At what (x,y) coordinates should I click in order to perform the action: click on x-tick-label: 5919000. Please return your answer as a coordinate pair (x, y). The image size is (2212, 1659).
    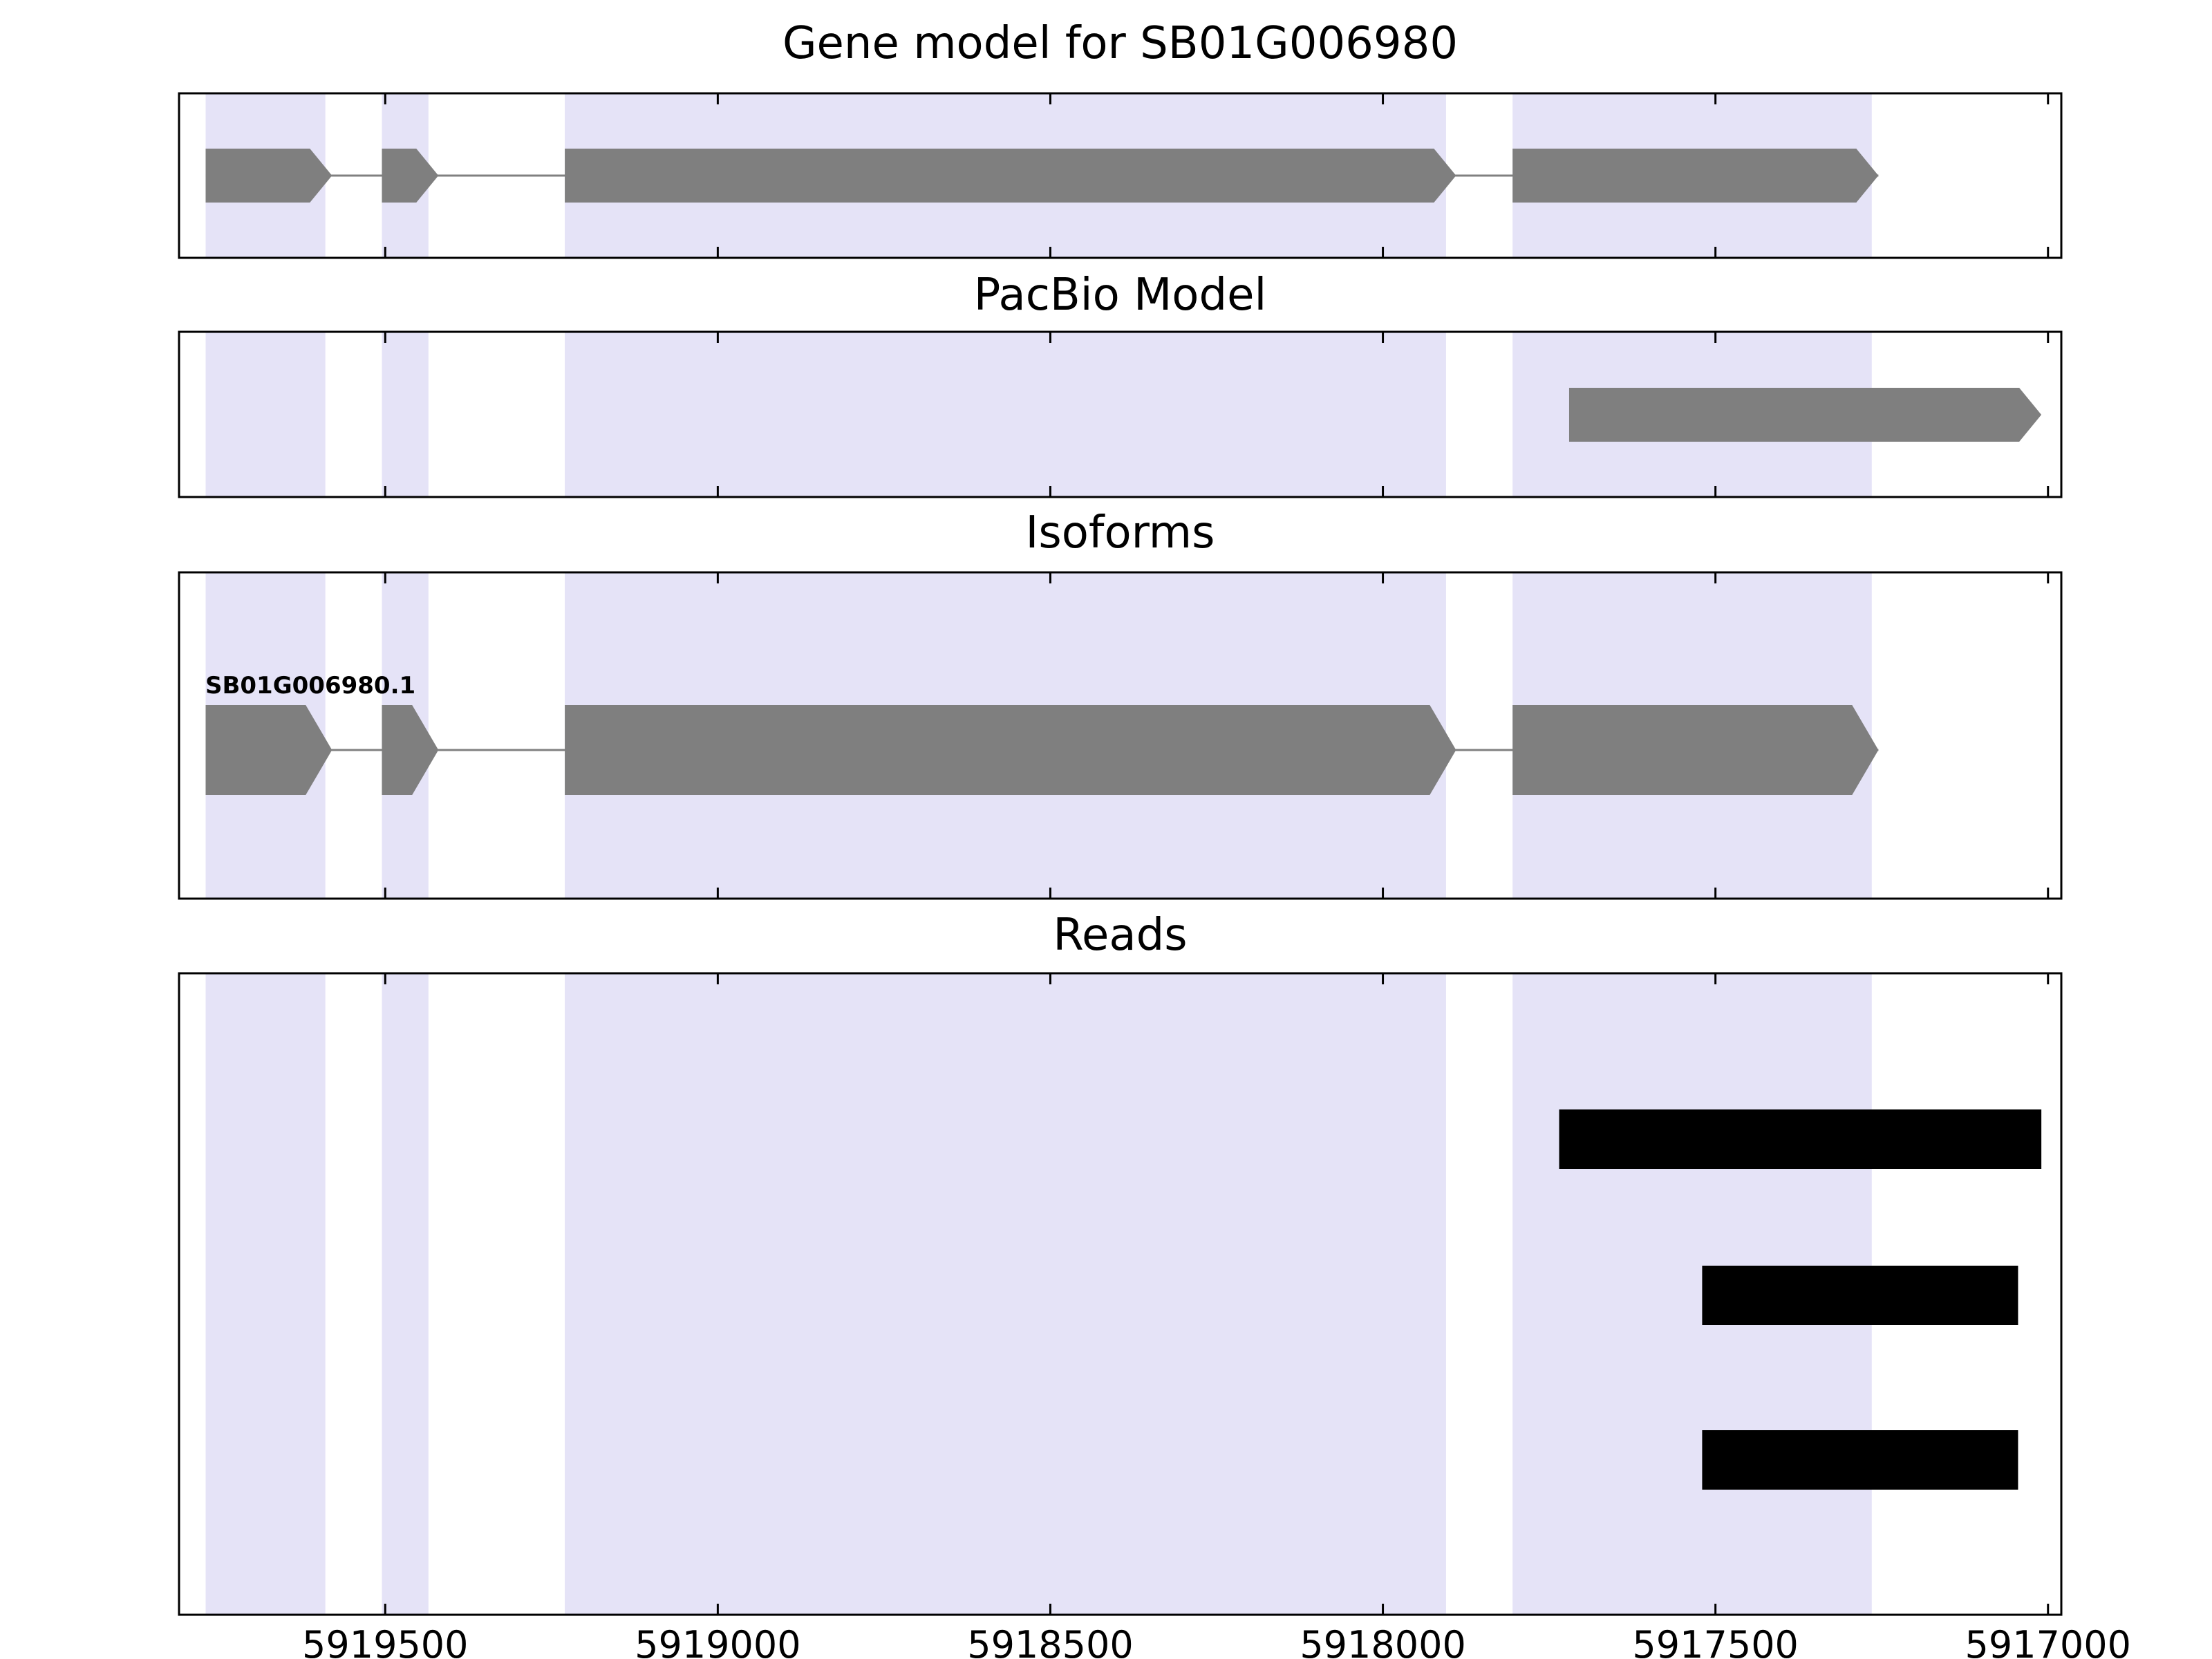
    Looking at the image, I should click on (718, 1641).